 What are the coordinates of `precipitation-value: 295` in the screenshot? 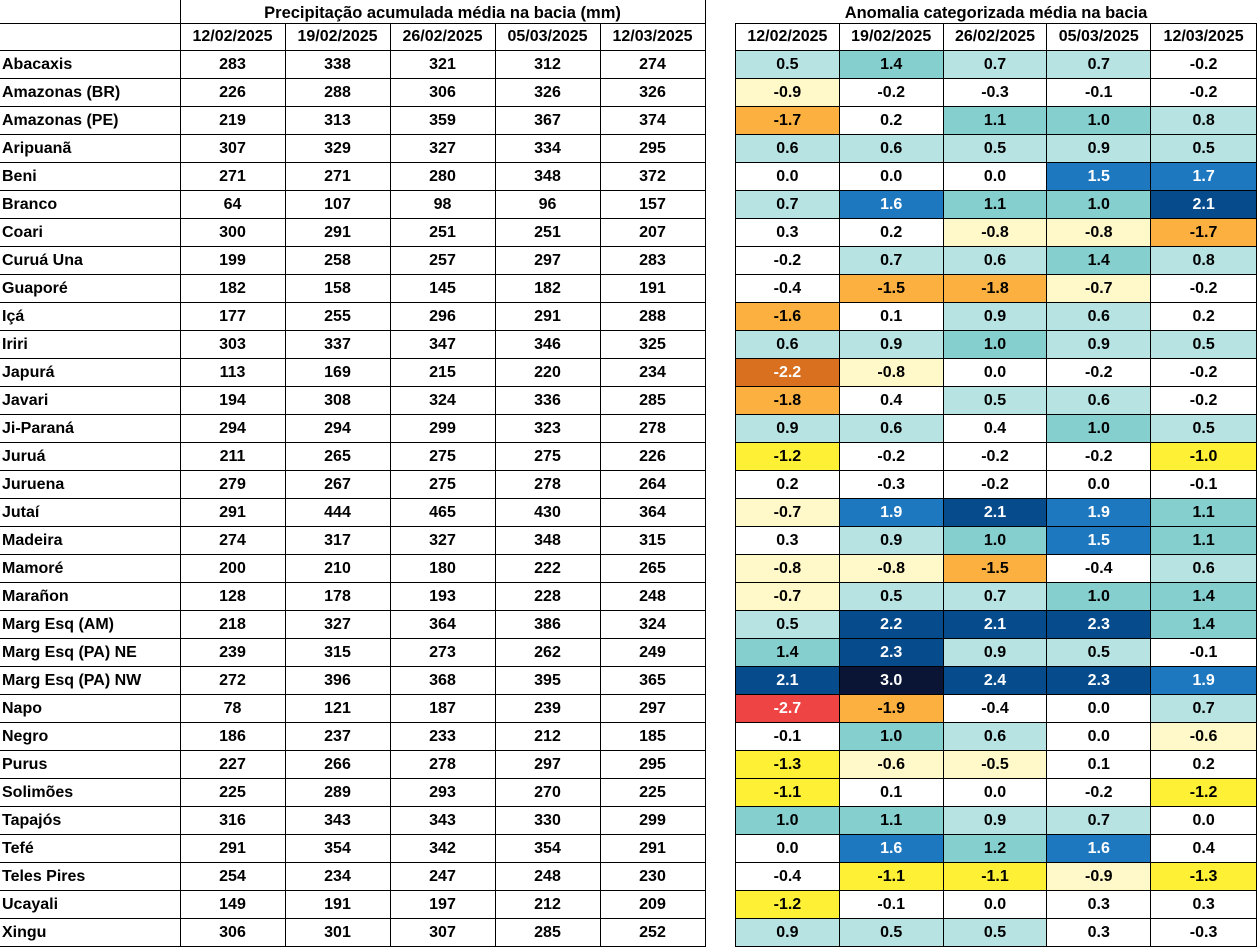 It's located at (653, 148).